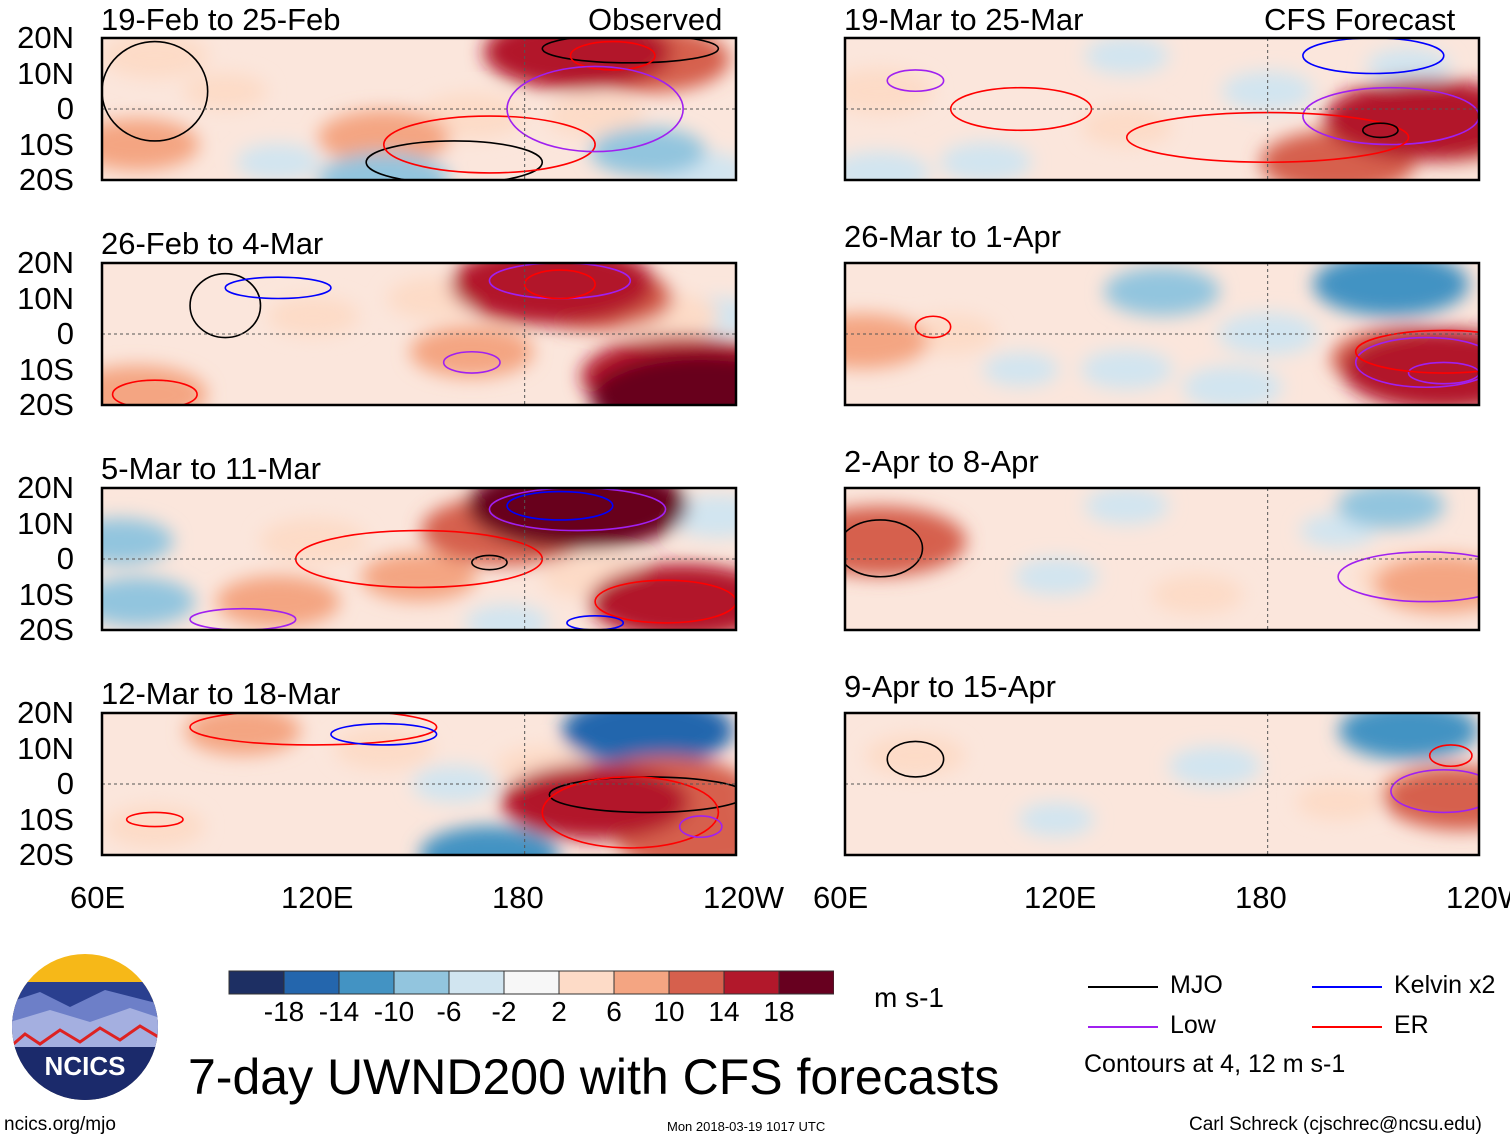 Image resolution: width=1510 pixels, height=1142 pixels. What do you see at coordinates (1335, 1124) in the screenshot?
I see `footer-author: Carl Schreck (cjschrec@ncsu.edu)` at bounding box center [1335, 1124].